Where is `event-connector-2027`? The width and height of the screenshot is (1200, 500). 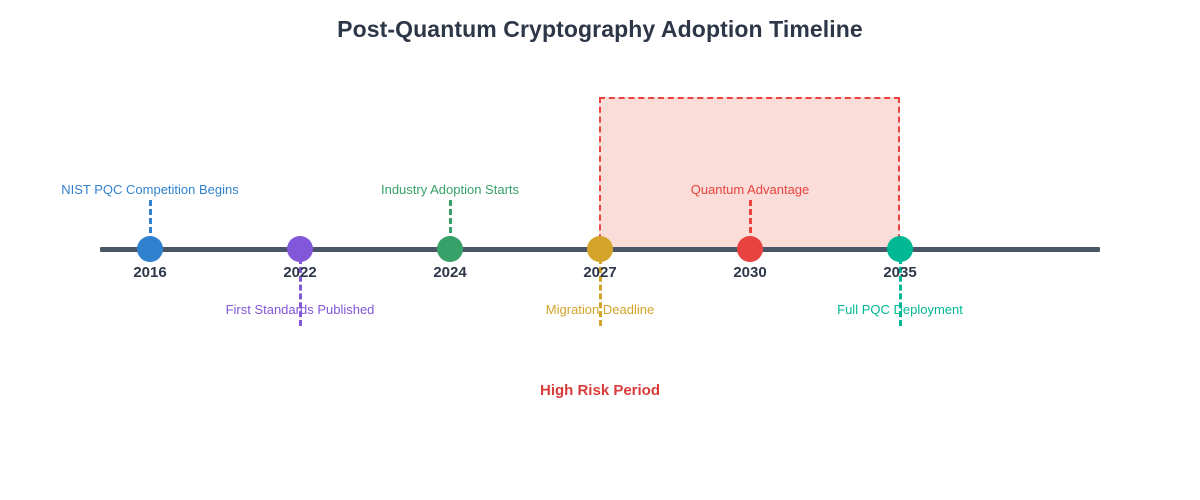
event-connector-2027 is located at coordinates (600, 292).